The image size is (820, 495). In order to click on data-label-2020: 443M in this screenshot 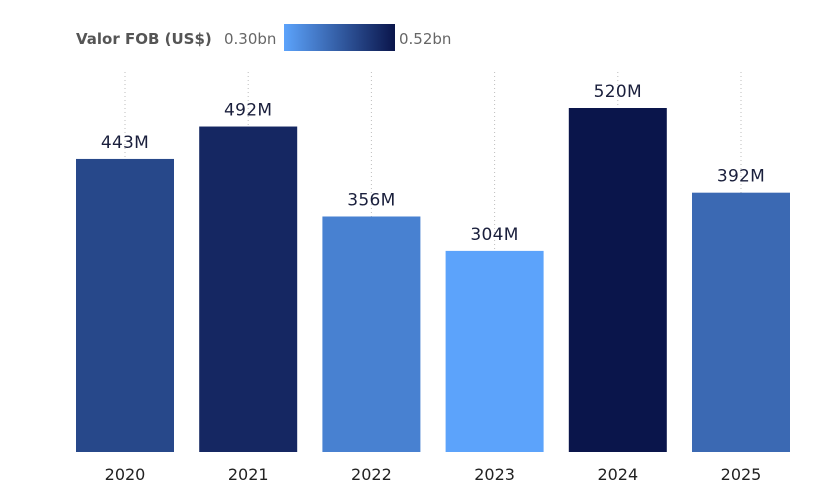, I will do `click(125, 143)`.